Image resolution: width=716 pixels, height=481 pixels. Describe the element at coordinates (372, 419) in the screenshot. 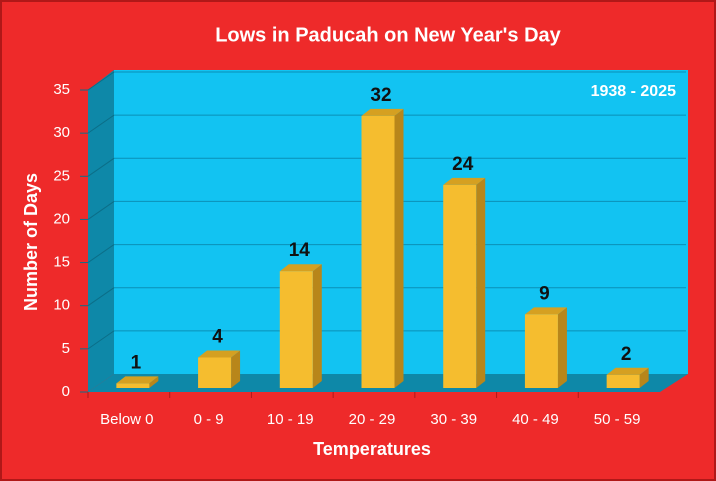

I see `x-tick-label: 20 - 29` at that location.